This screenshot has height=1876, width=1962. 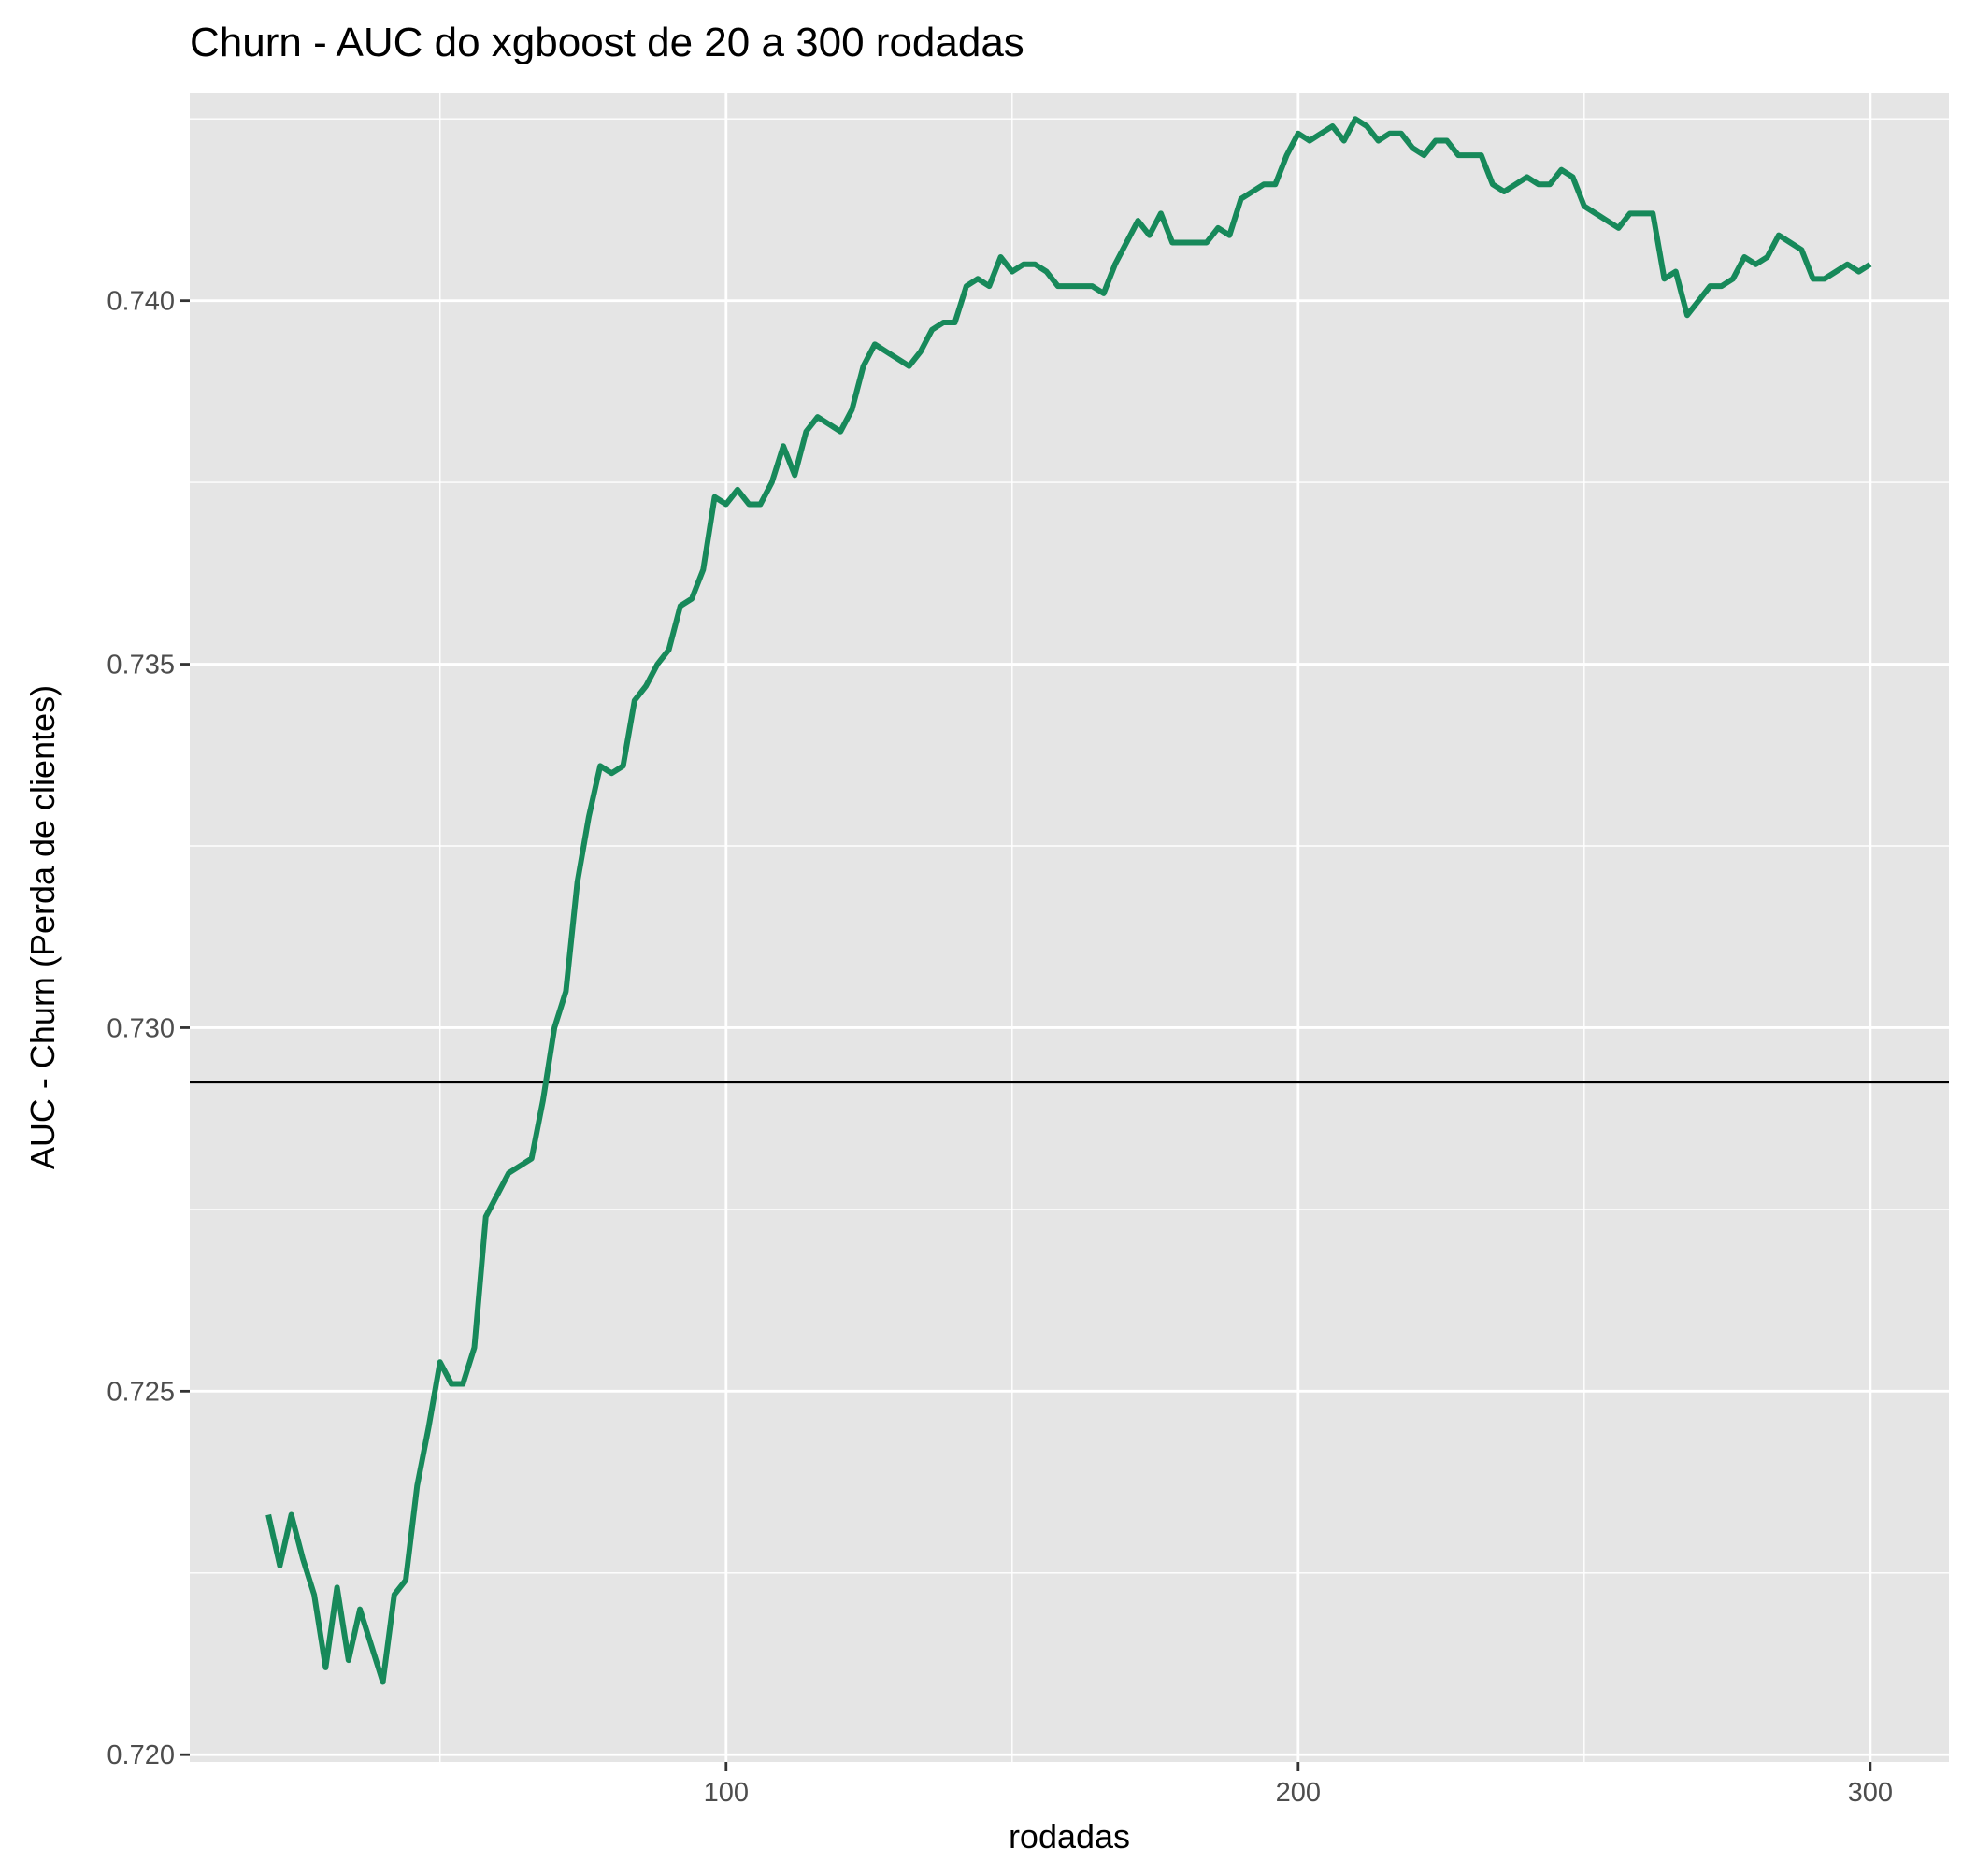 What do you see at coordinates (185, 1028) in the screenshot?
I see `y-axis-ticks` at bounding box center [185, 1028].